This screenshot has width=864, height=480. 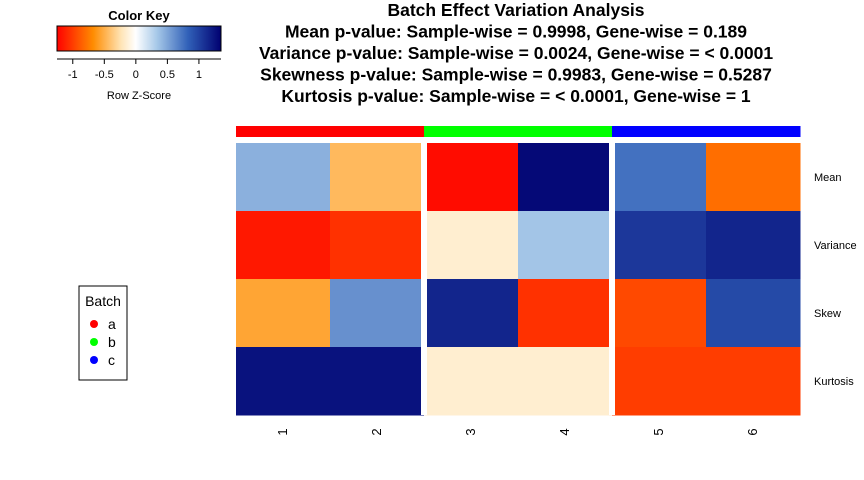 I want to click on color-key-tick-label: -0.5, so click(x=104, y=75).